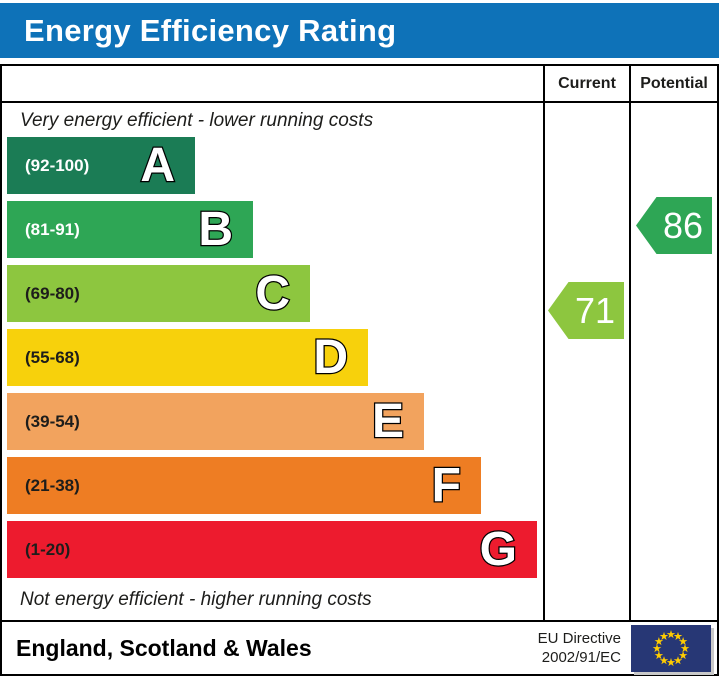  What do you see at coordinates (673, 83) in the screenshot?
I see `potential-column-header: Potential` at bounding box center [673, 83].